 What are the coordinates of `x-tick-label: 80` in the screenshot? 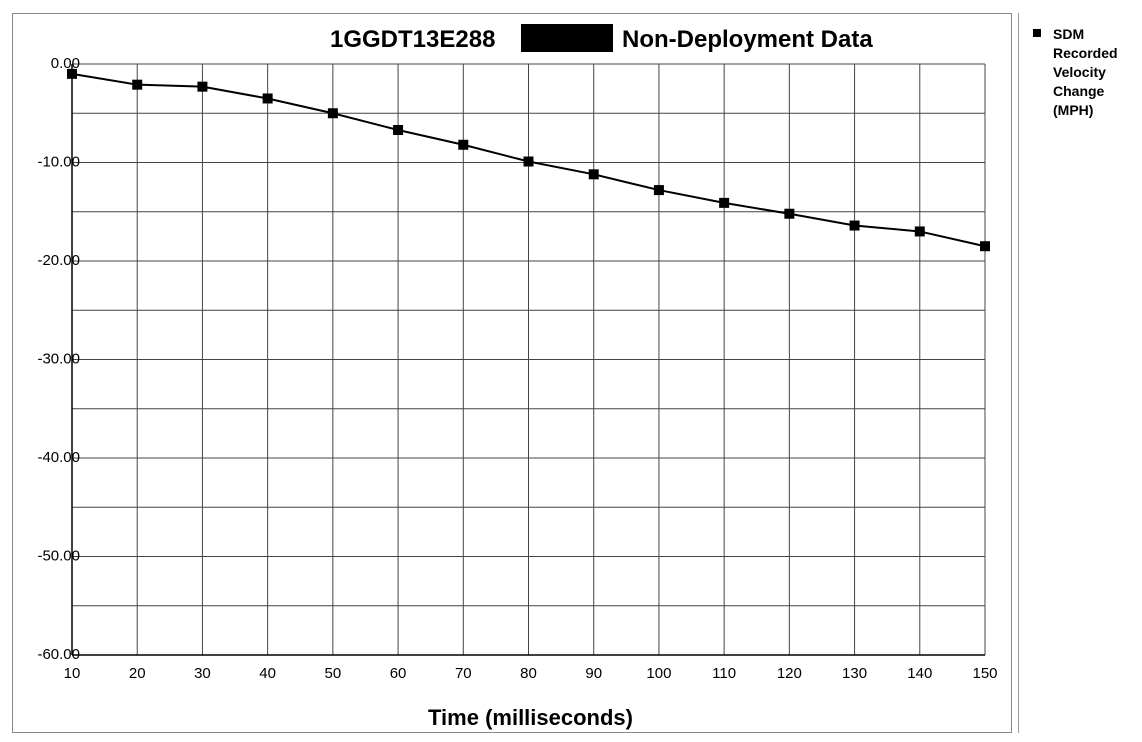 It's located at (528, 673).